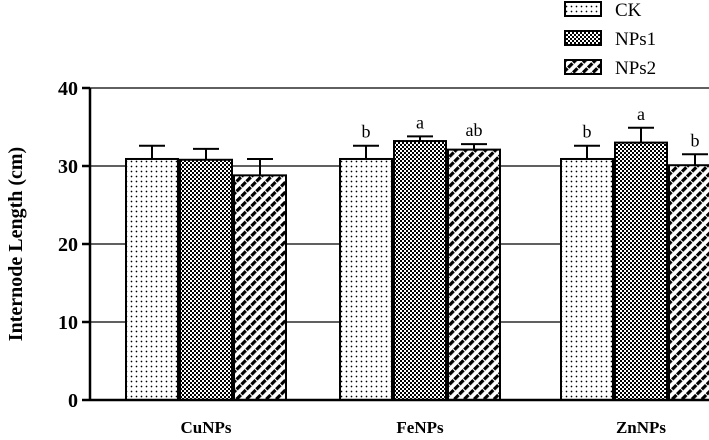  What do you see at coordinates (68, 167) in the screenshot?
I see `y-tick-label: 30` at bounding box center [68, 167].